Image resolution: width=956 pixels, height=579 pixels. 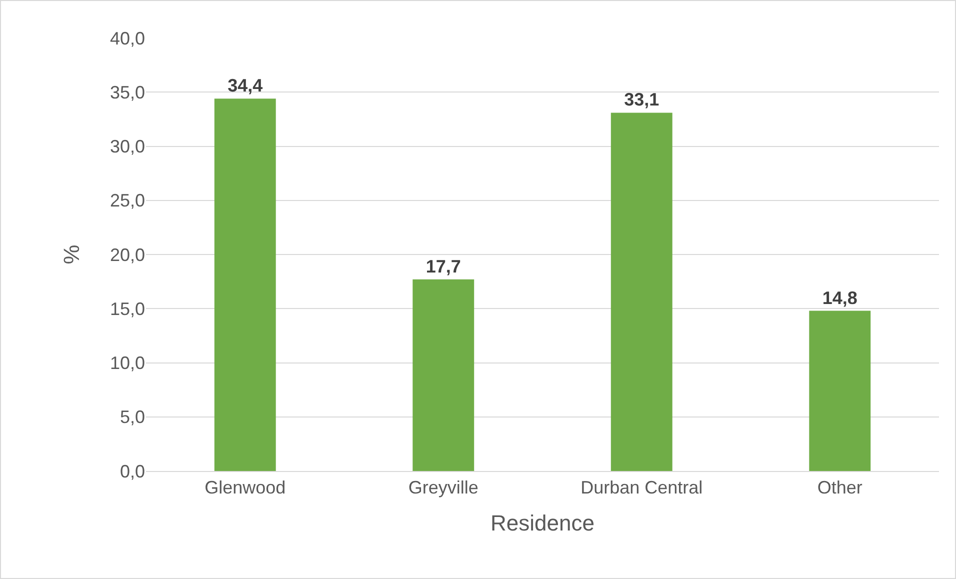 I want to click on y-tick-label: 0,0, so click(x=132, y=471).